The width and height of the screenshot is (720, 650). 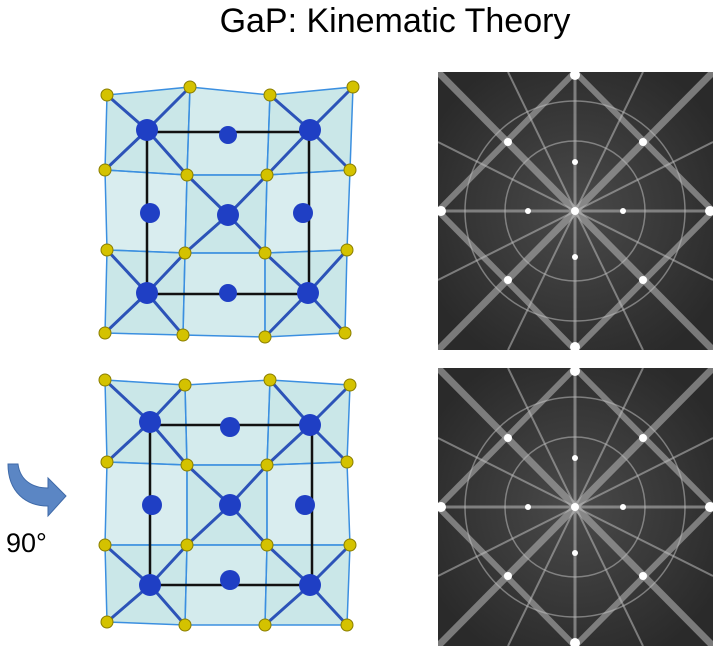 I want to click on page-title: GaP: Kinematic Theory, so click(x=395, y=21).